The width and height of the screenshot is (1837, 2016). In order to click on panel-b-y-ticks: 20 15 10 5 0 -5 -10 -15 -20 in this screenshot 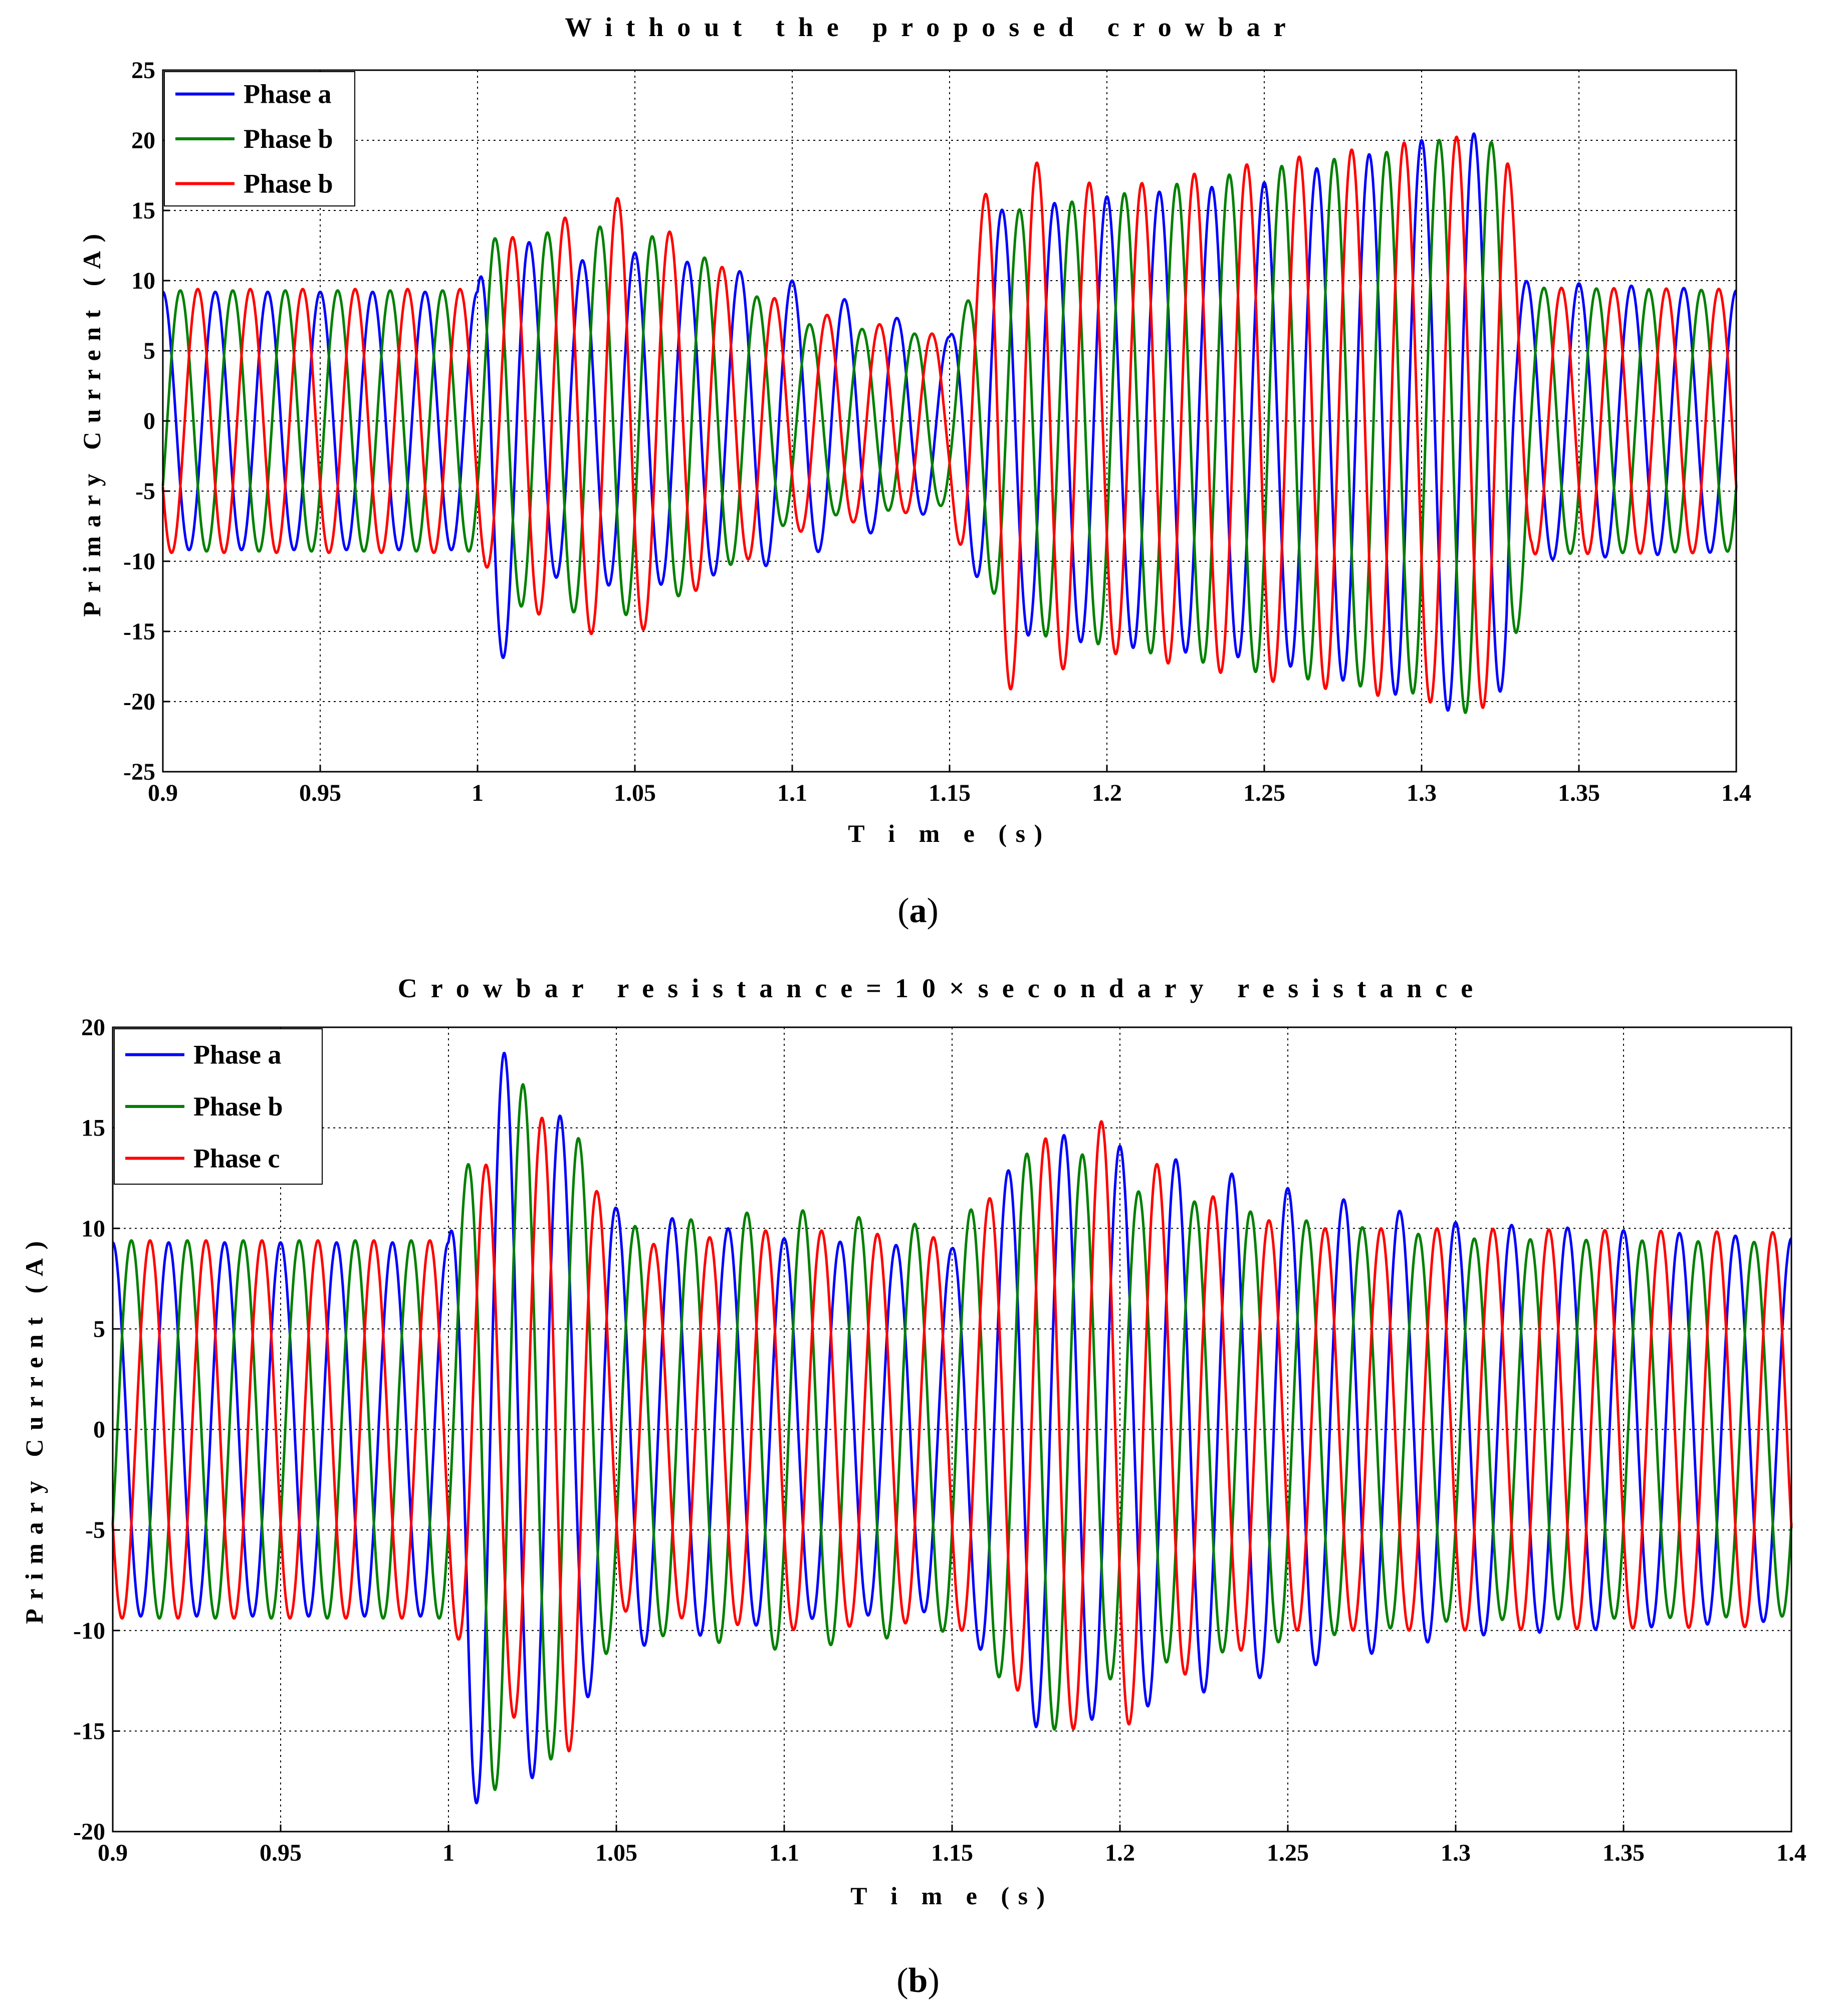, I will do `click(97, 1429)`.